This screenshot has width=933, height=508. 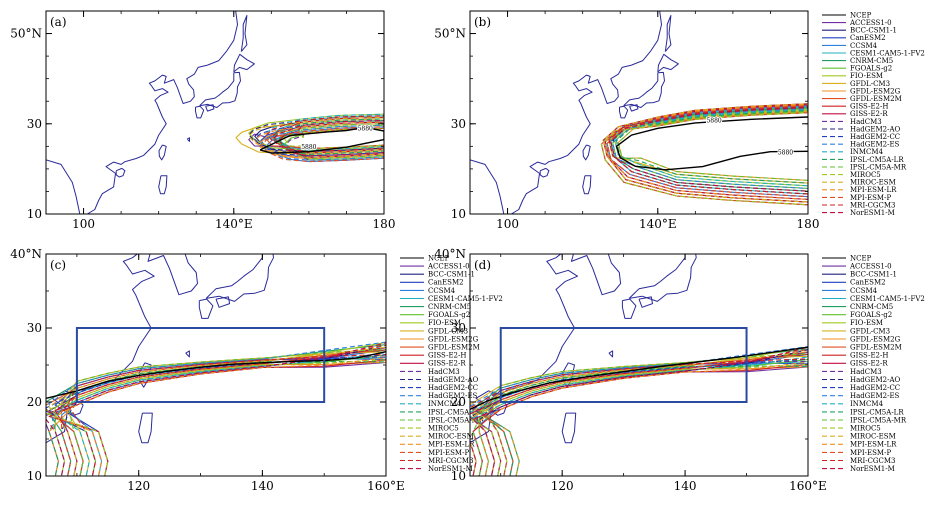 I want to click on legend-label: CNRM-CM5, so click(x=871, y=61).